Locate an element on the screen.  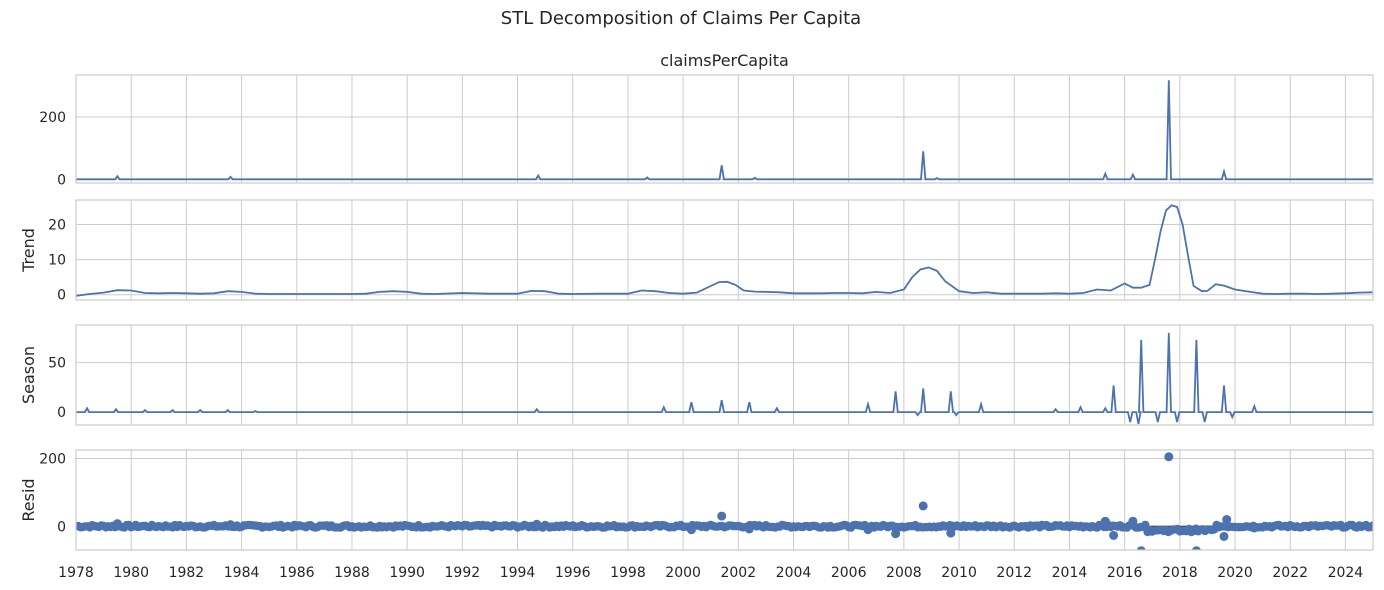
x-tick-label: 2024 is located at coordinates (1346, 573).